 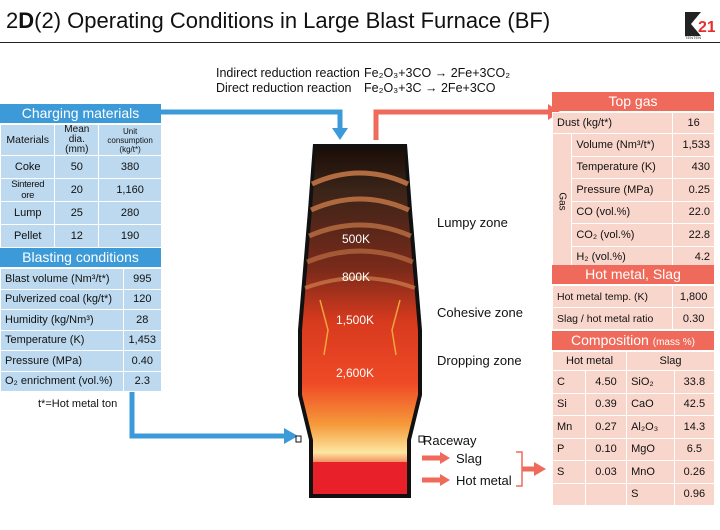 I want to click on dust-label: Dust (kg/t*), so click(x=612, y=123).